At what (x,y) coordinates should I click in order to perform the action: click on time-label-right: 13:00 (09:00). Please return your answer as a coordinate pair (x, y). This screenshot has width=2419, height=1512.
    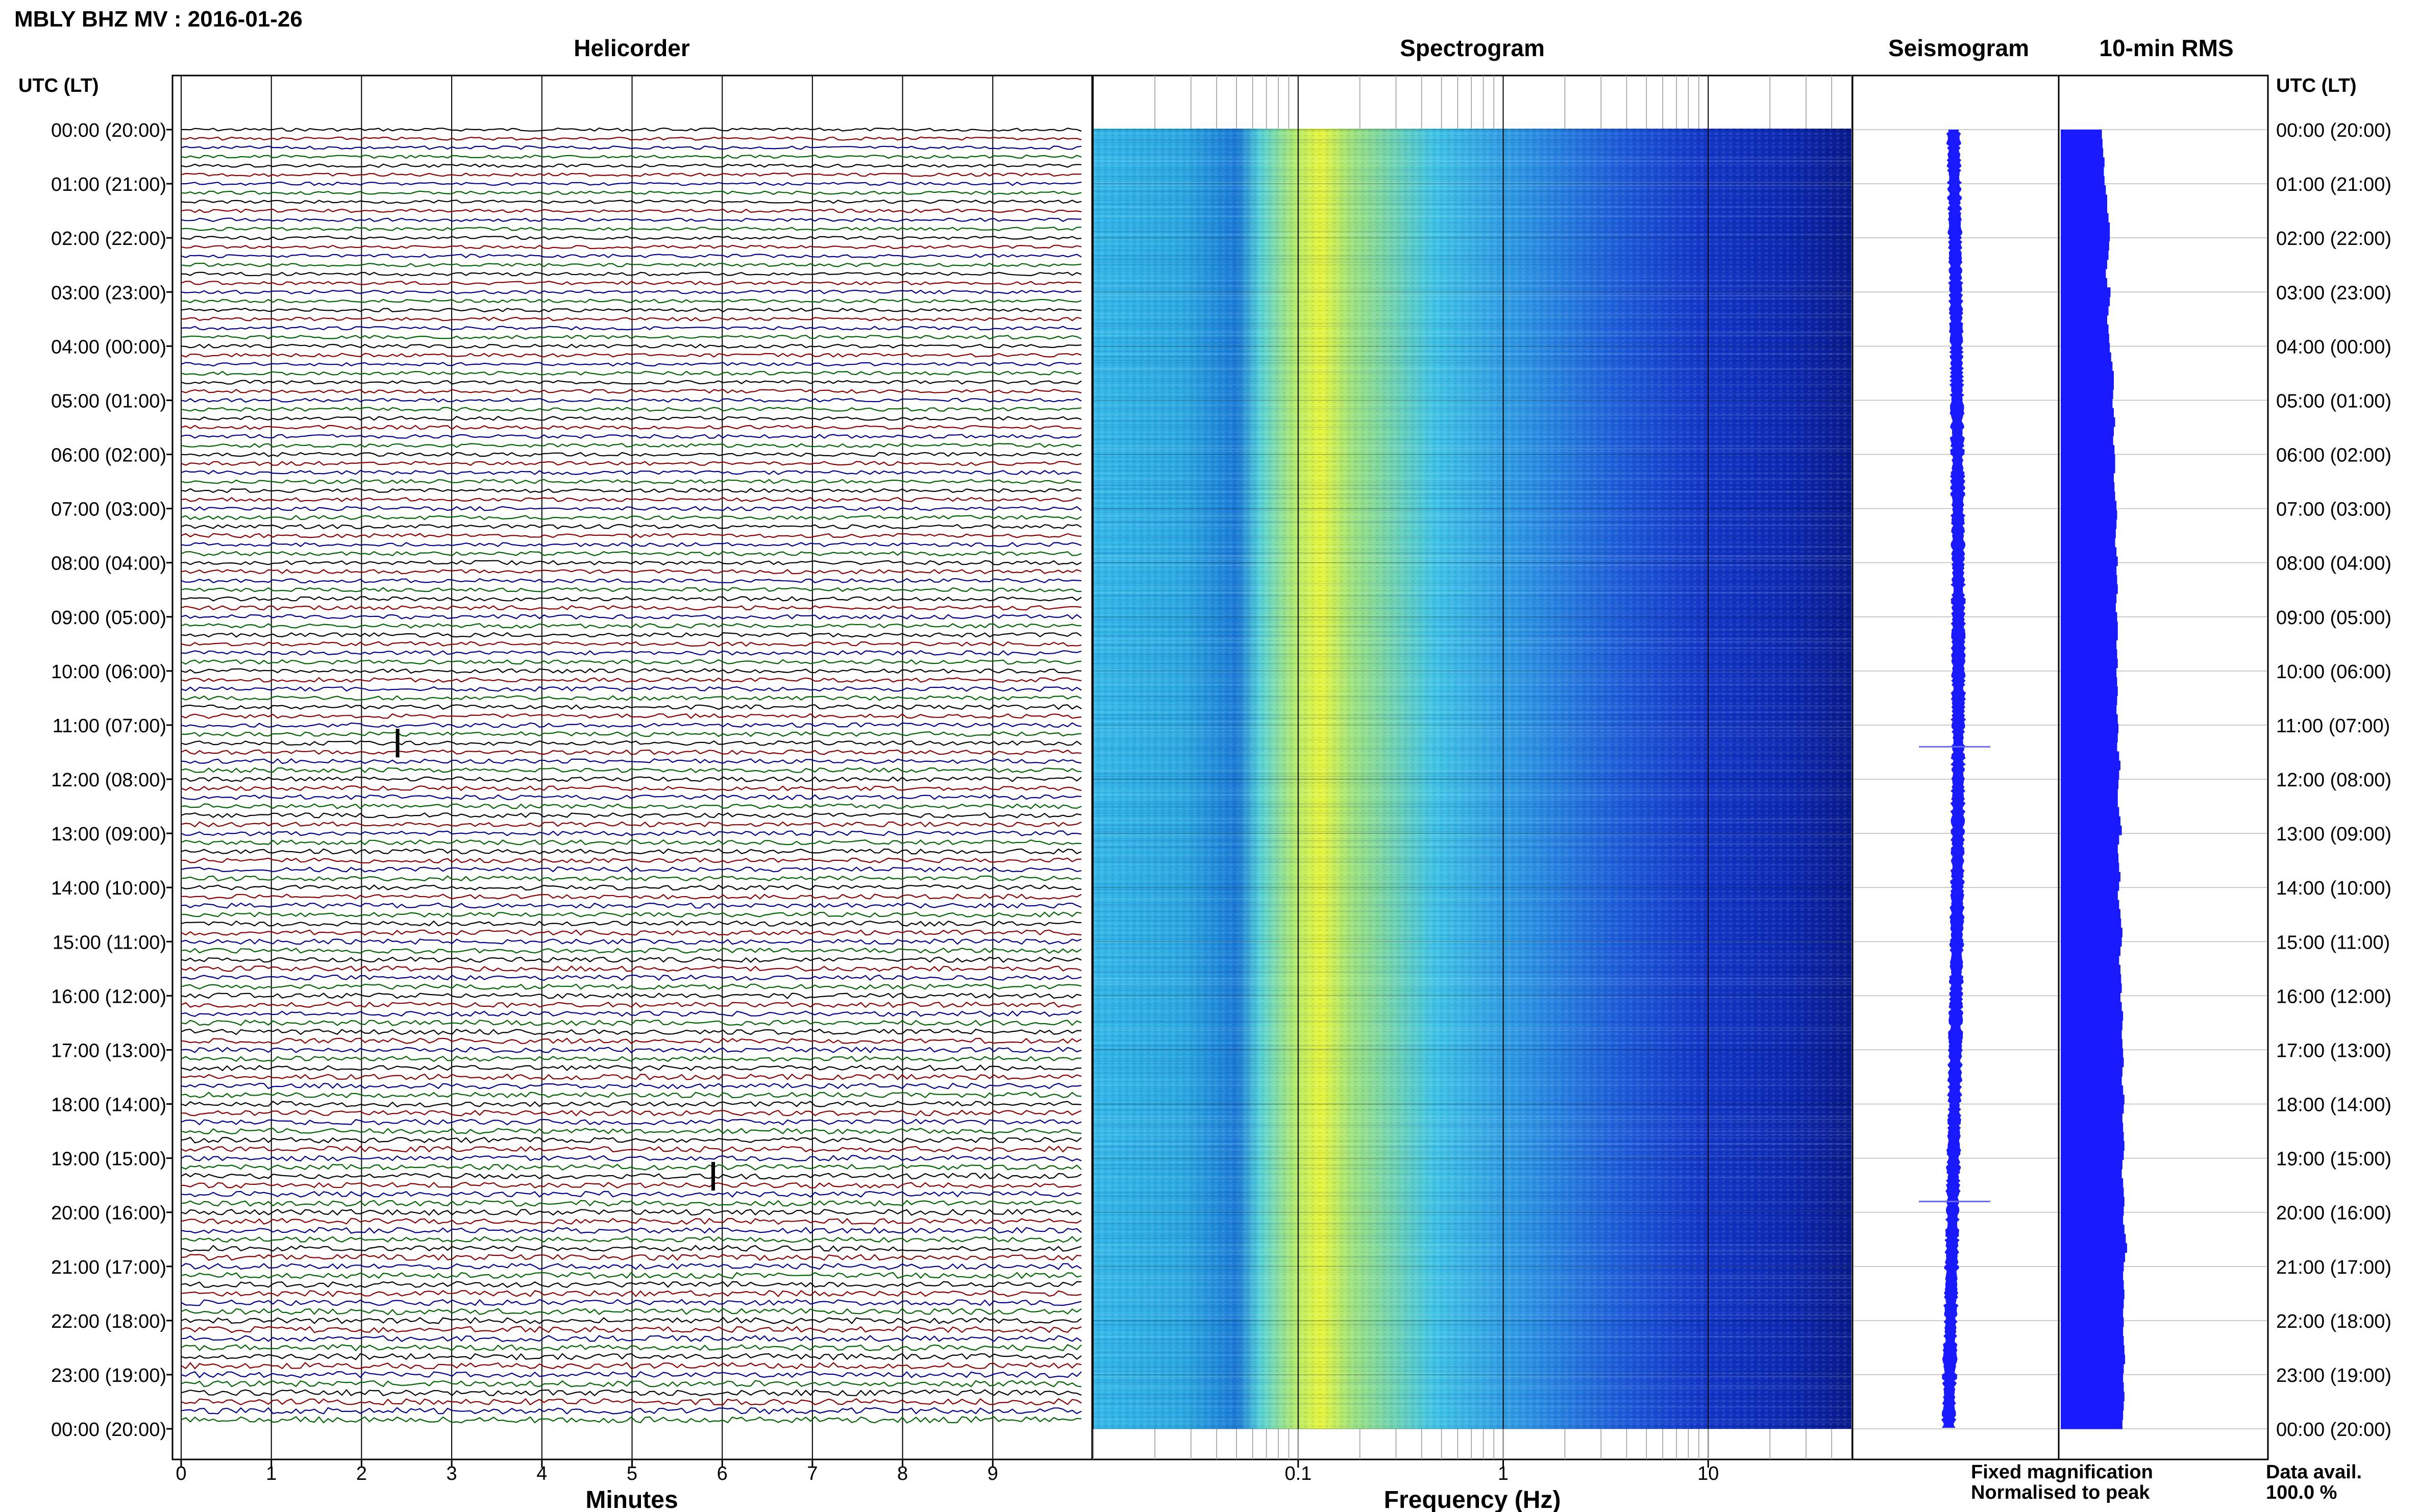
    Looking at the image, I should click on (2333, 834).